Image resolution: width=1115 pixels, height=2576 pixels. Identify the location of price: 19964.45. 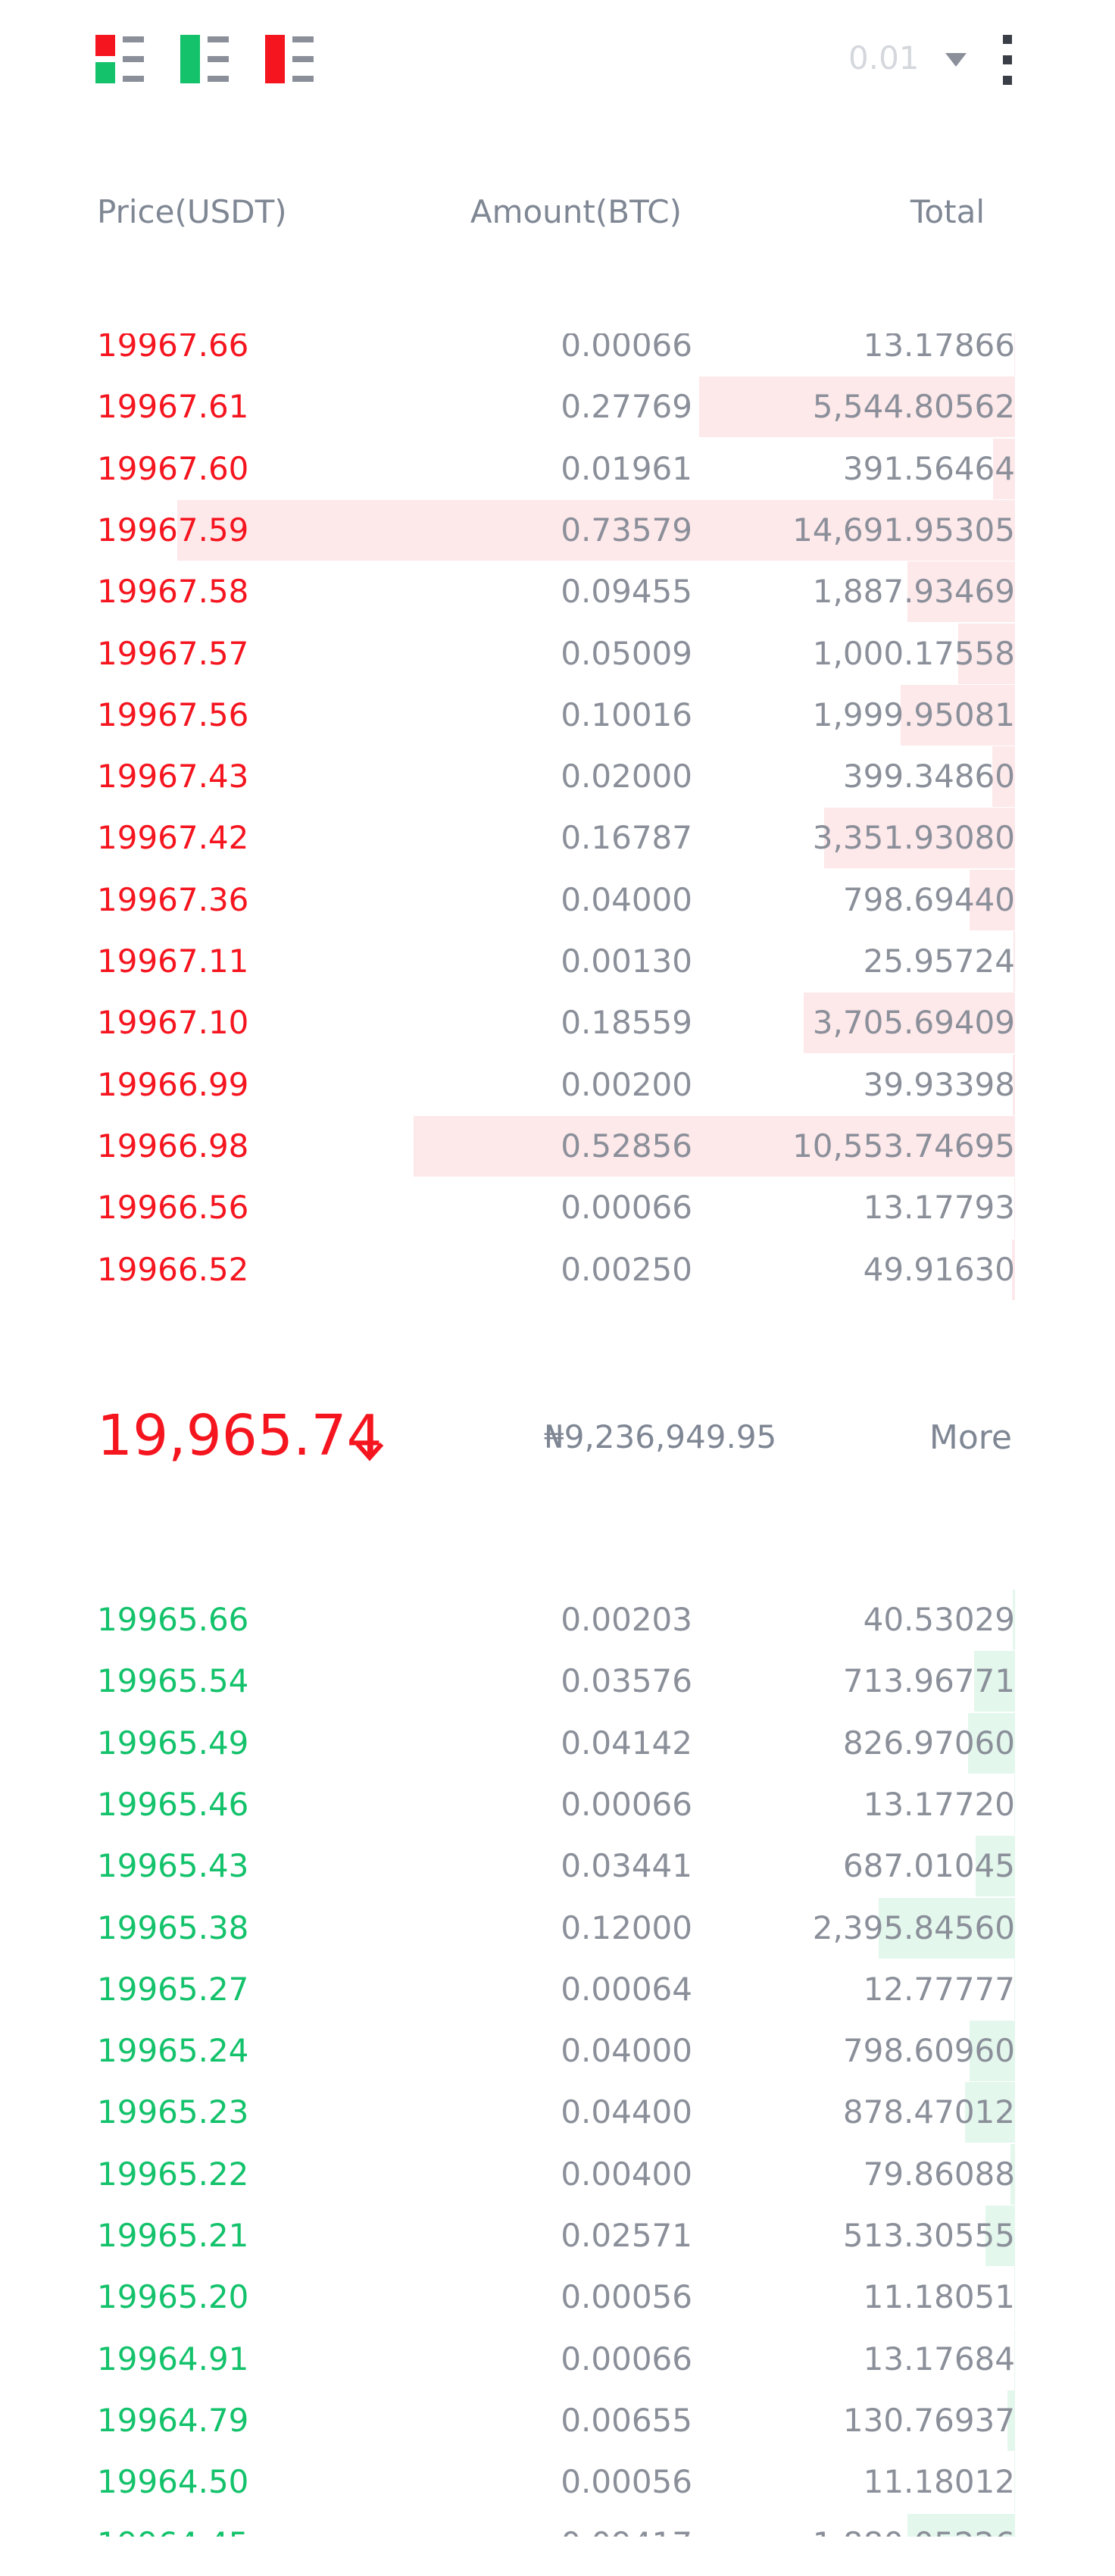
(172, 2526).